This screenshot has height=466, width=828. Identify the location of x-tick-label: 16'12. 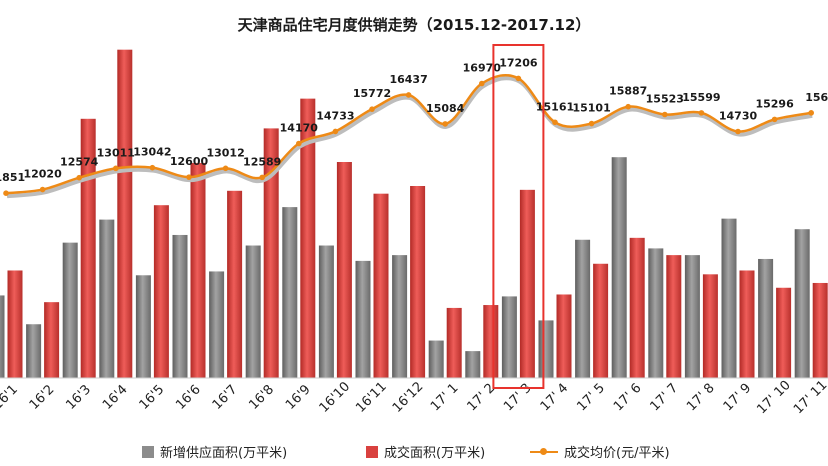
(408, 397).